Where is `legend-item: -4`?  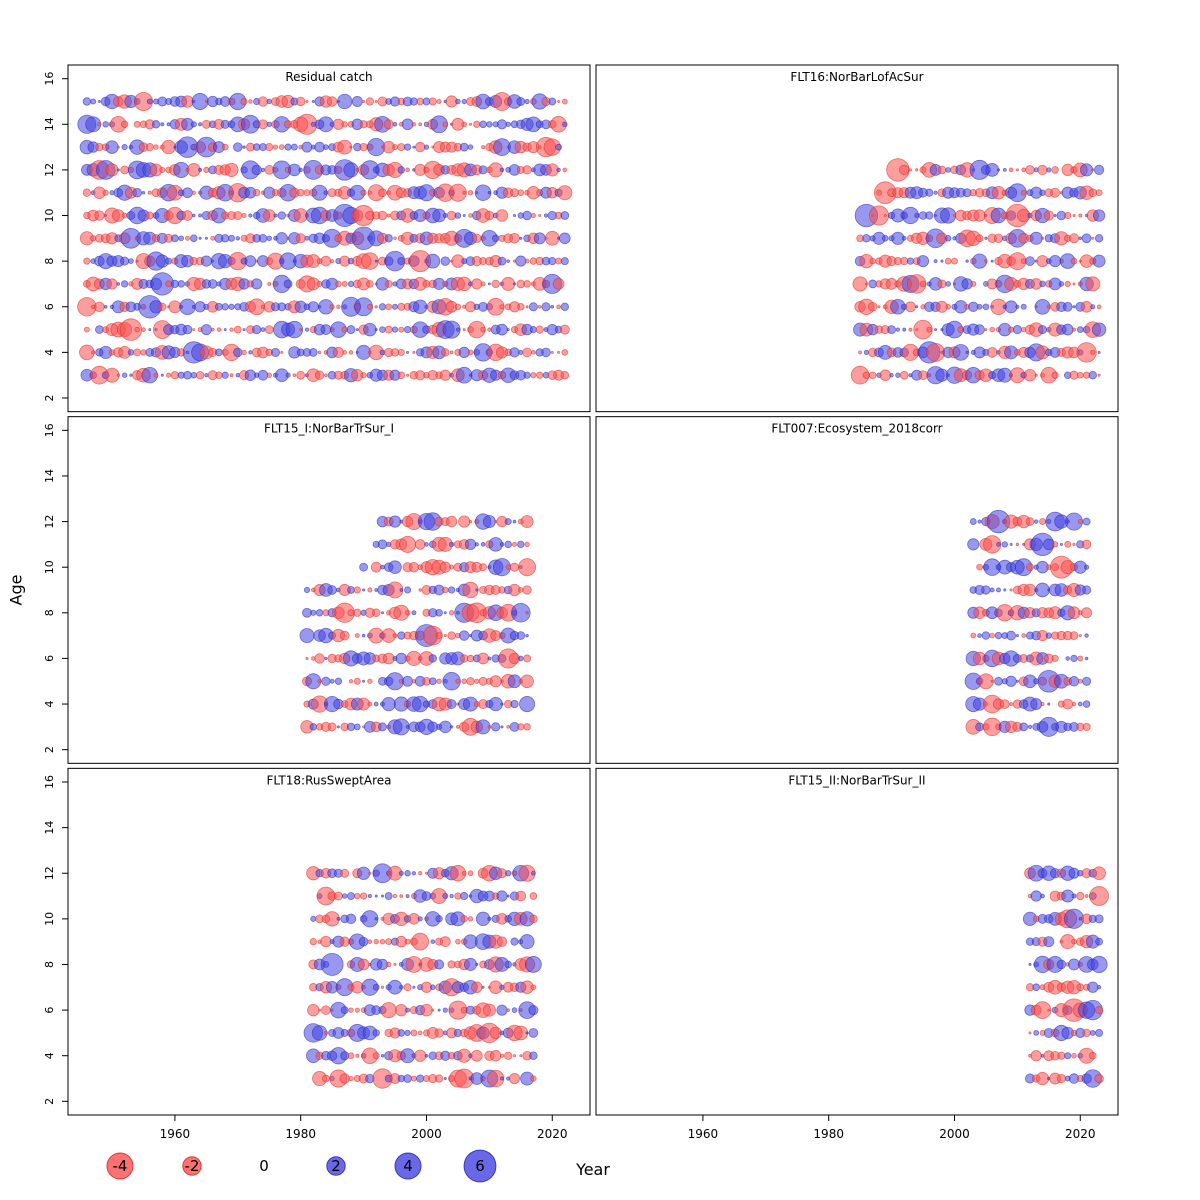
legend-item: -4 is located at coordinates (120, 1166).